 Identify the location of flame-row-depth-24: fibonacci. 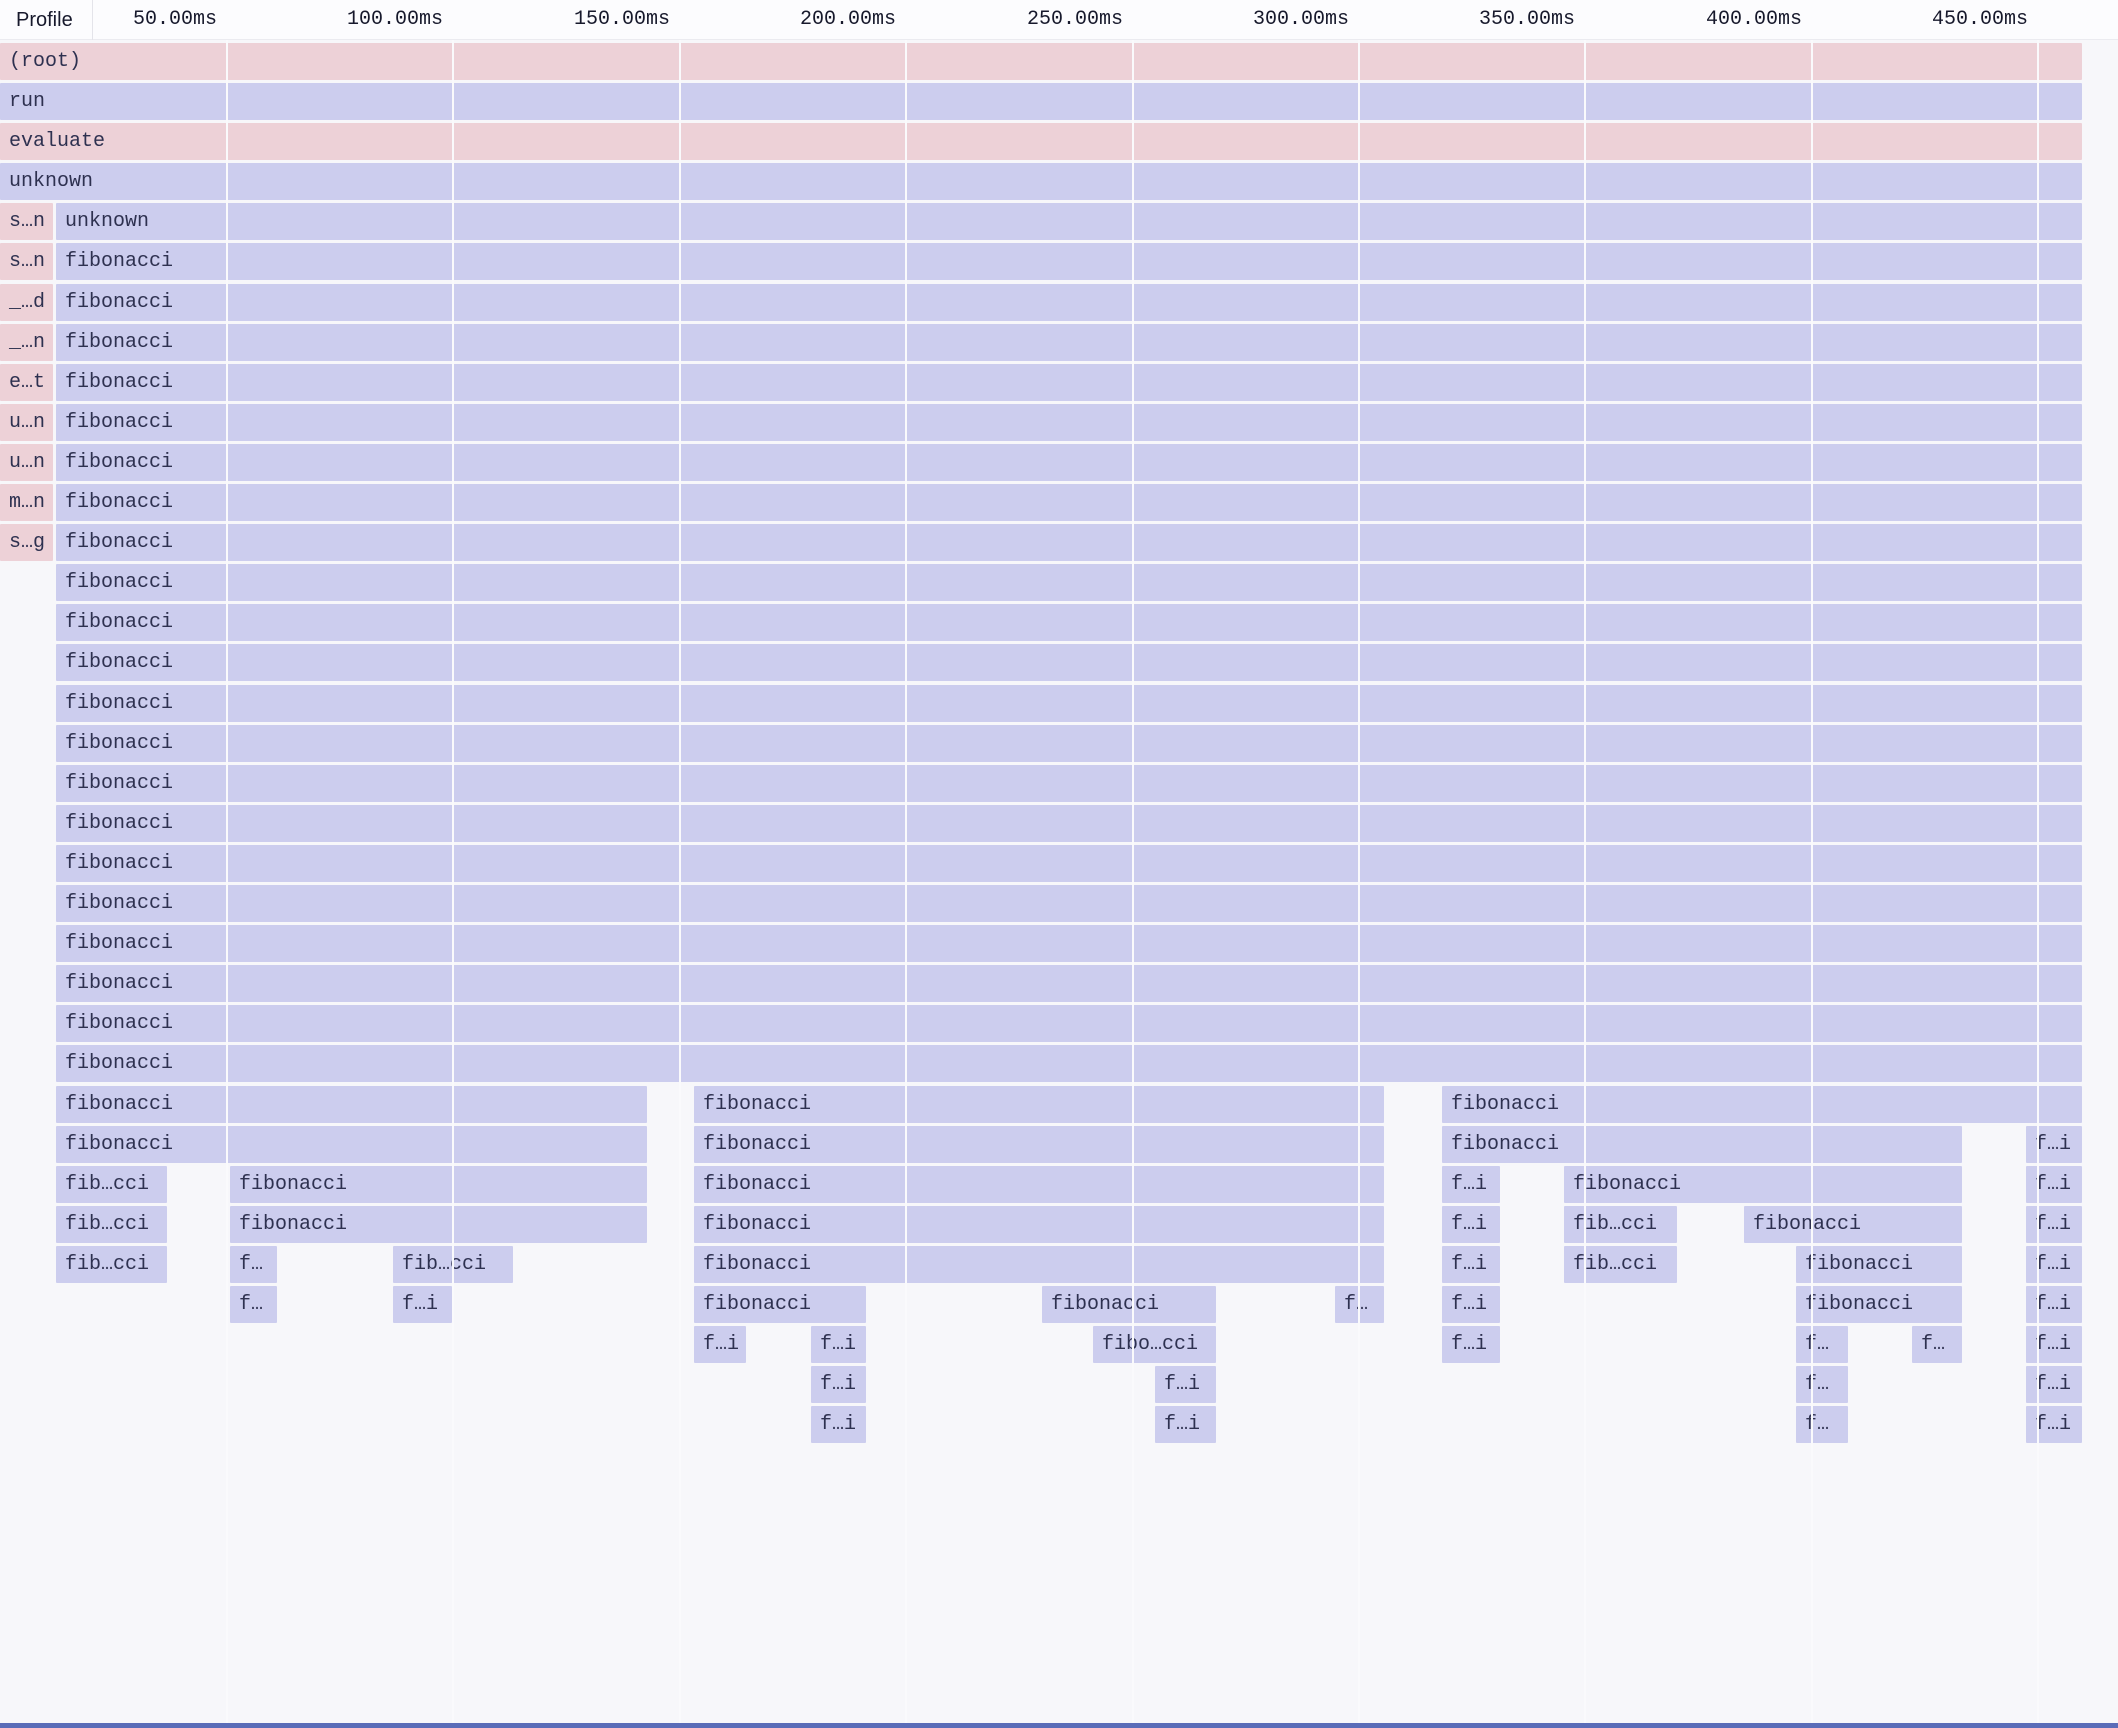
(1059, 1024).